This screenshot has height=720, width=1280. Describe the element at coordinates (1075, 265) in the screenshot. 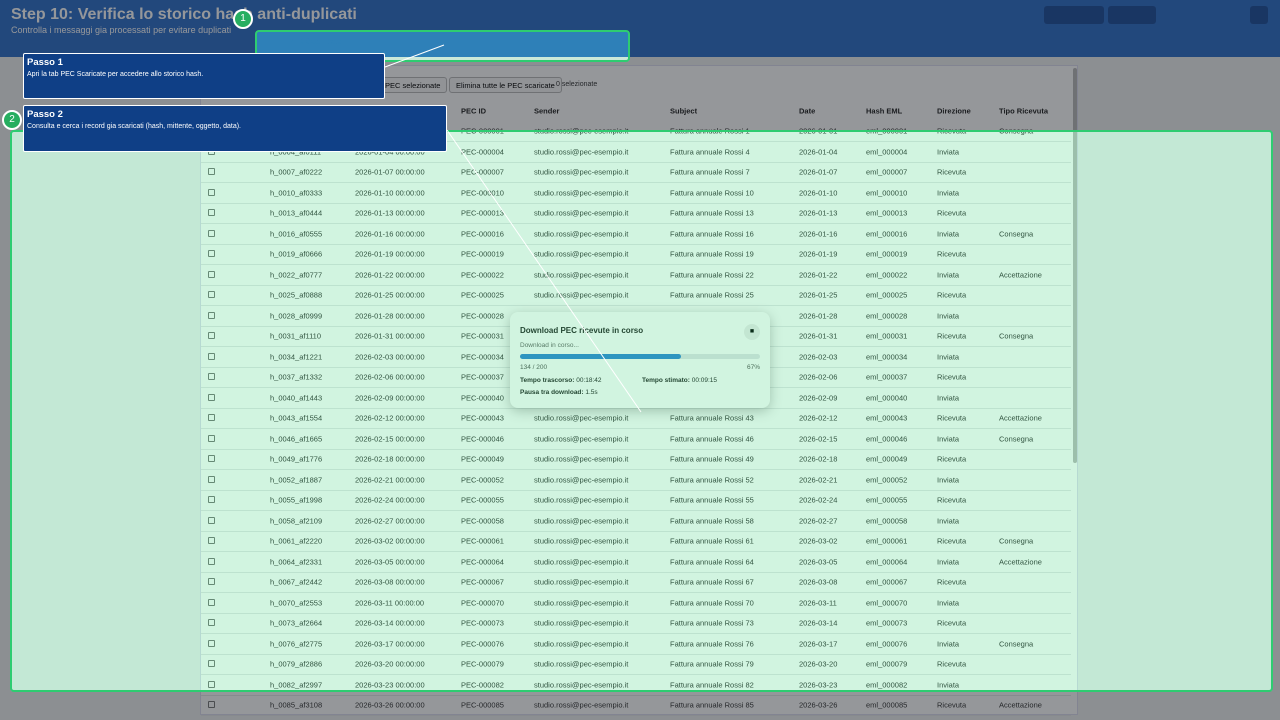

I see `scrollbar` at that location.